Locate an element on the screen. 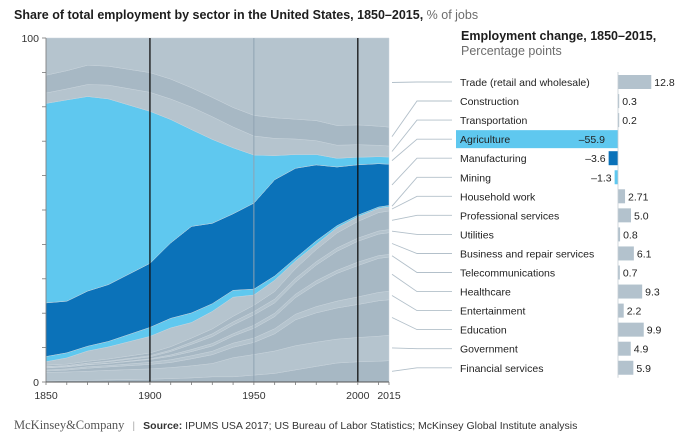 The image size is (700, 442). bar-value-label: 2.2 is located at coordinates (634, 312).